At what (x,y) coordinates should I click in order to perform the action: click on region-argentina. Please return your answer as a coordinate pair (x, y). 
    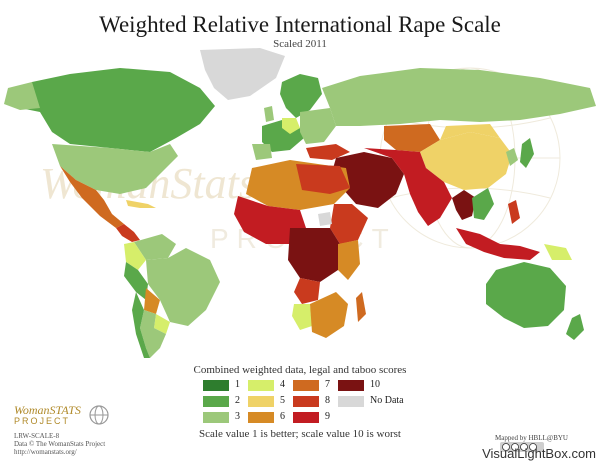
    Looking at the image, I should click on (153, 334).